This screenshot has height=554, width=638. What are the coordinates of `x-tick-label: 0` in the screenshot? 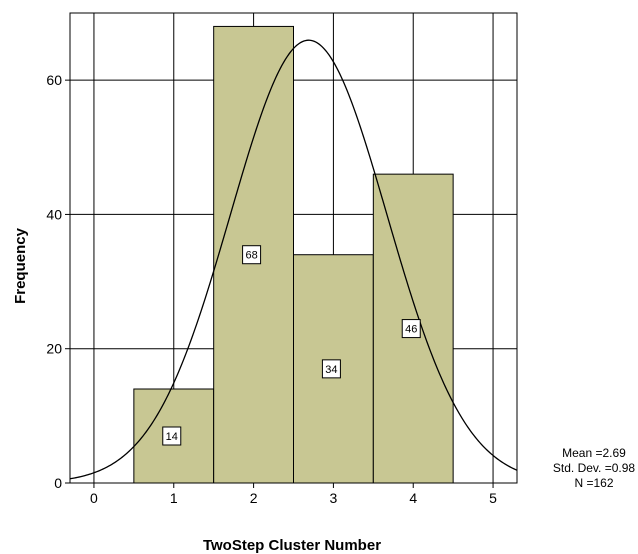 It's located at (94, 498).